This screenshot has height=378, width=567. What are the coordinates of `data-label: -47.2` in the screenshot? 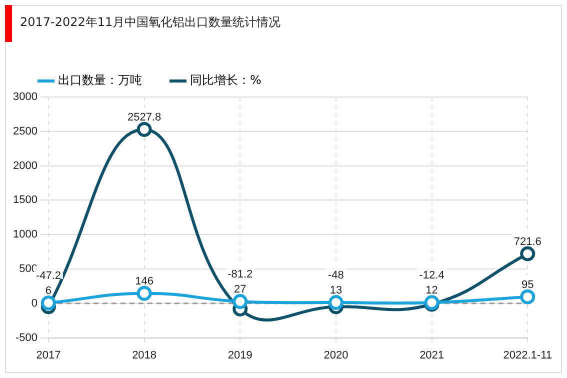 It's located at (49, 276).